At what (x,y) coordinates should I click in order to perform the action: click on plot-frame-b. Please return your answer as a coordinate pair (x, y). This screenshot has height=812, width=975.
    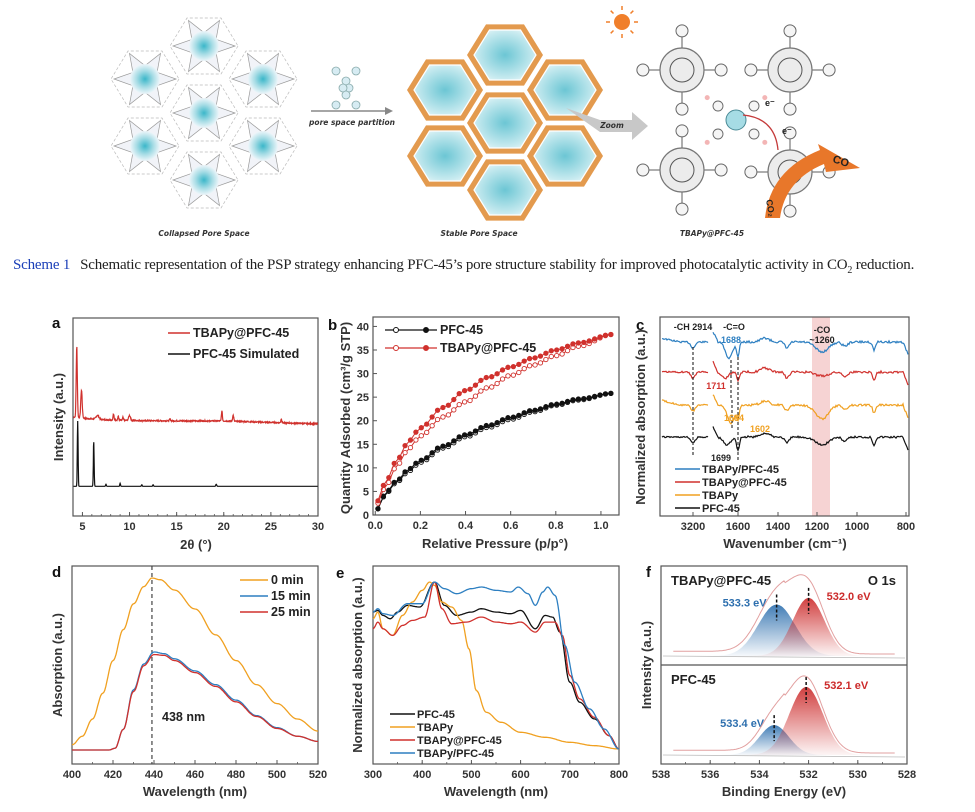
    Looking at the image, I should click on (496, 416).